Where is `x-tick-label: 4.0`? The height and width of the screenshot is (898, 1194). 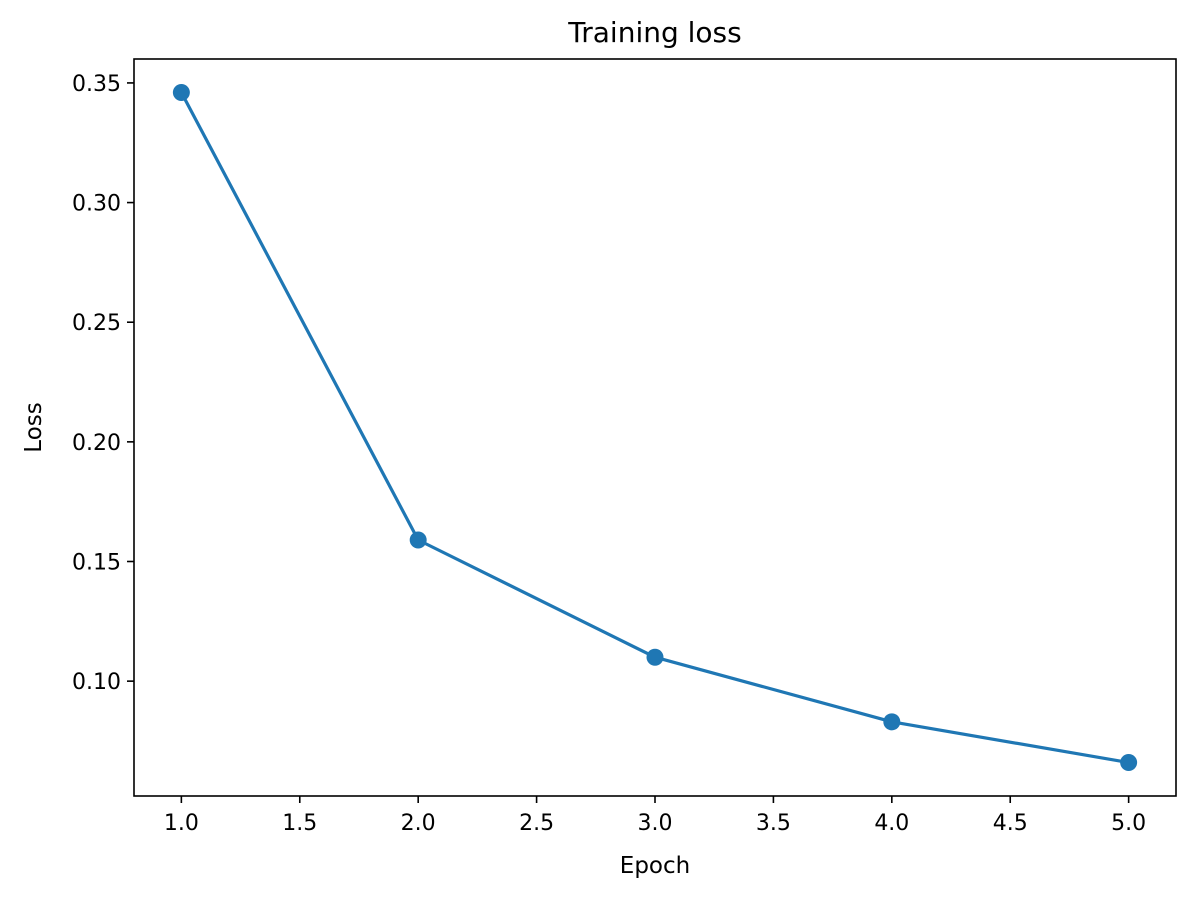 x-tick-label: 4.0 is located at coordinates (891, 823).